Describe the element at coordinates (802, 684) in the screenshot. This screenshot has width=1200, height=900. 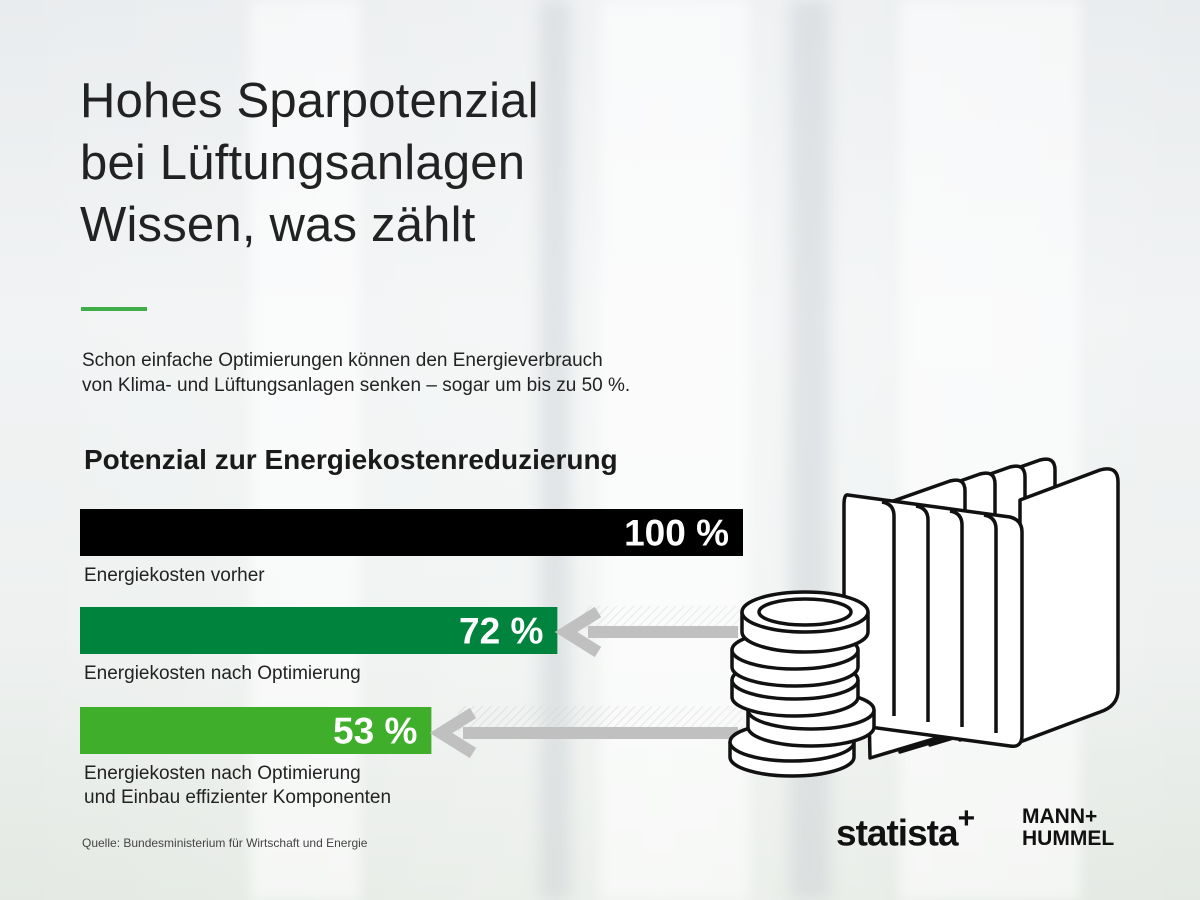
I see `coin-stack-icon` at that location.